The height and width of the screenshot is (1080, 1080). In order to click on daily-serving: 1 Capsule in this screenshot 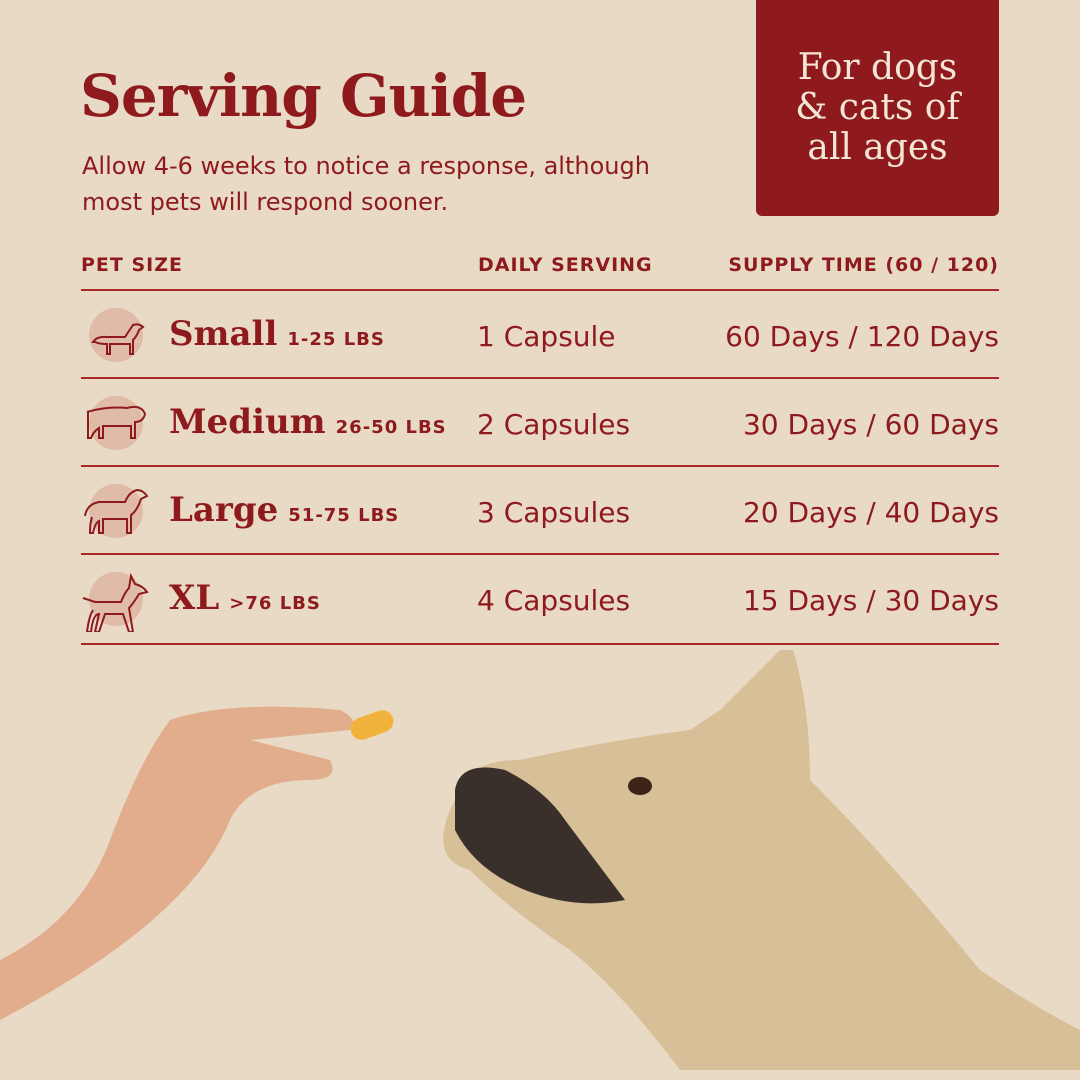, I will do `click(546, 336)`.